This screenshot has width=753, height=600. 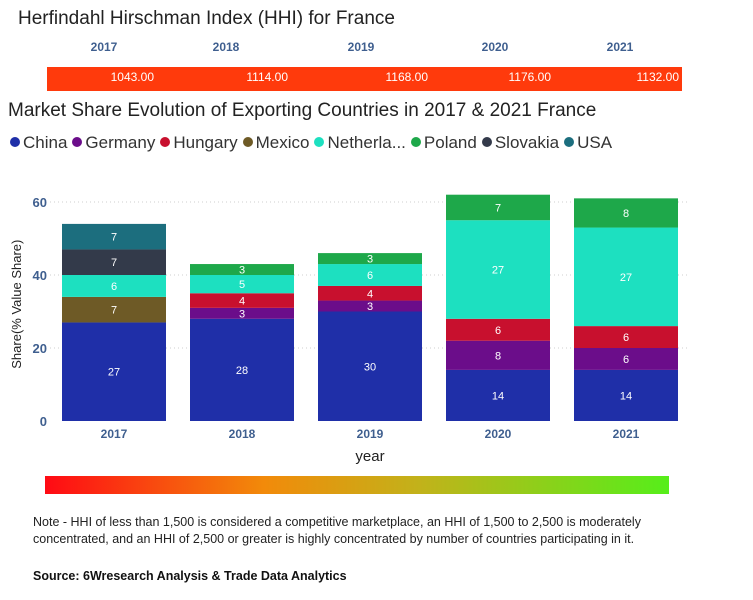 I want to click on legend-label-germany: Germany, so click(x=120, y=142).